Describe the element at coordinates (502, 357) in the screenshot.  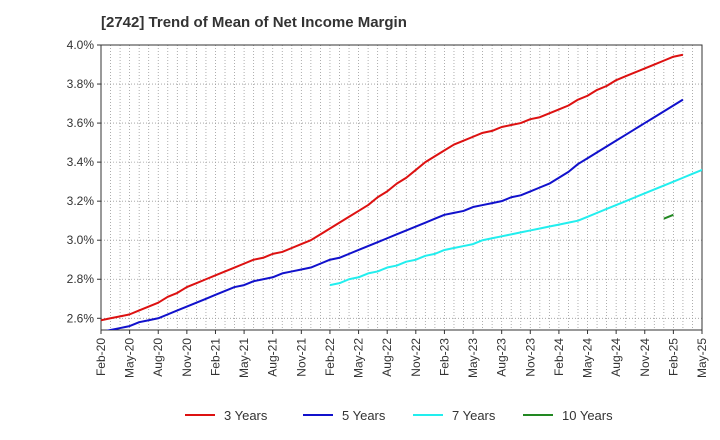
I see `x-tick-label: Aug-23` at that location.